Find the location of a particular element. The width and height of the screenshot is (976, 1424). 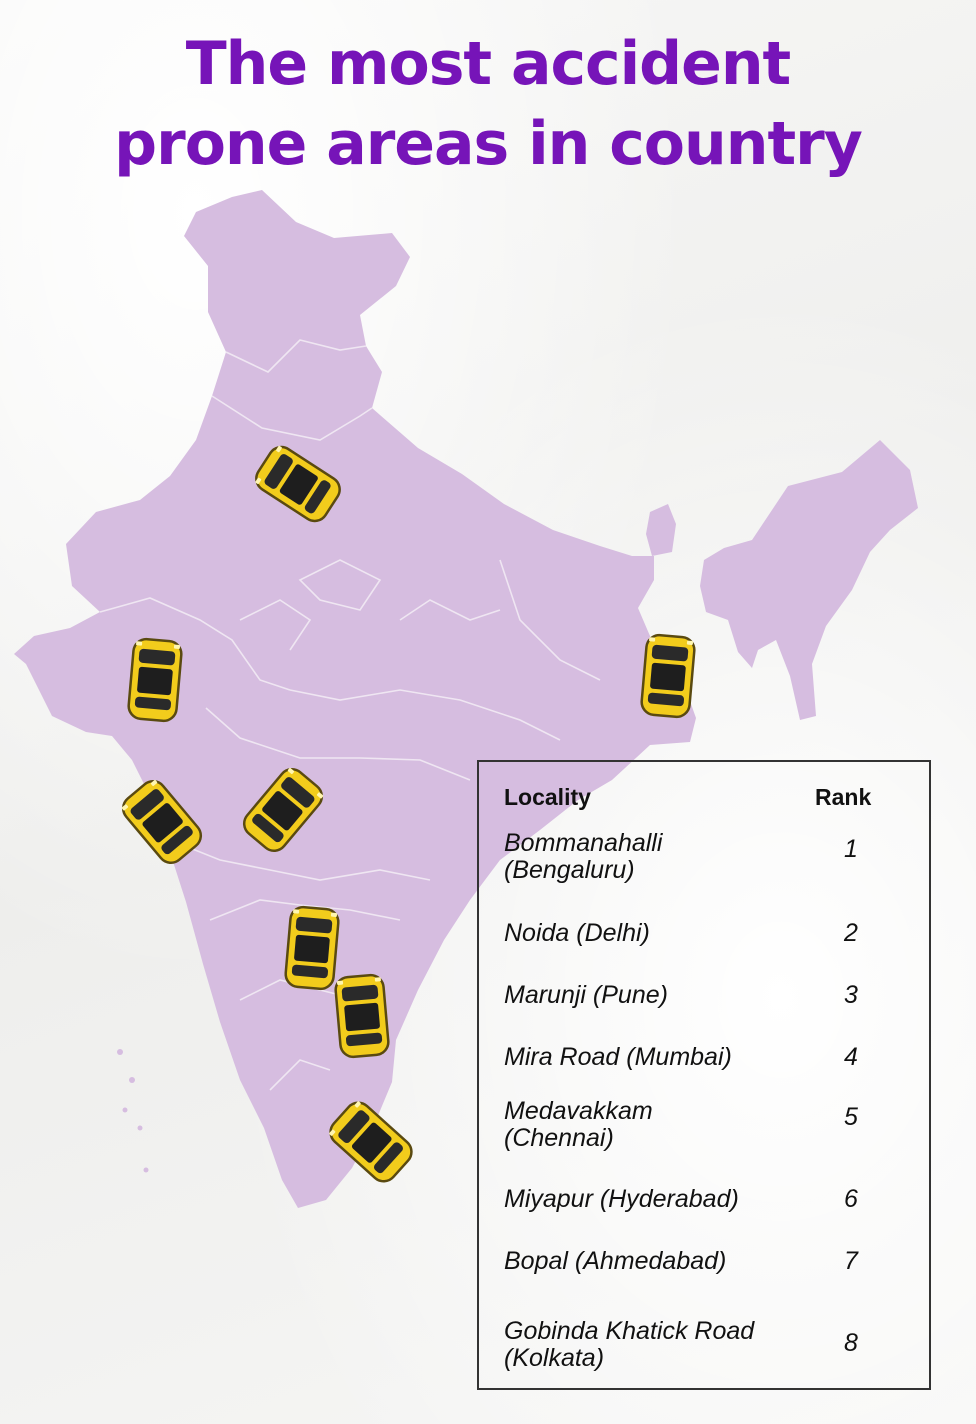

locality-name: Bommanahalli (Bengaluru) is located at coordinates (583, 856).